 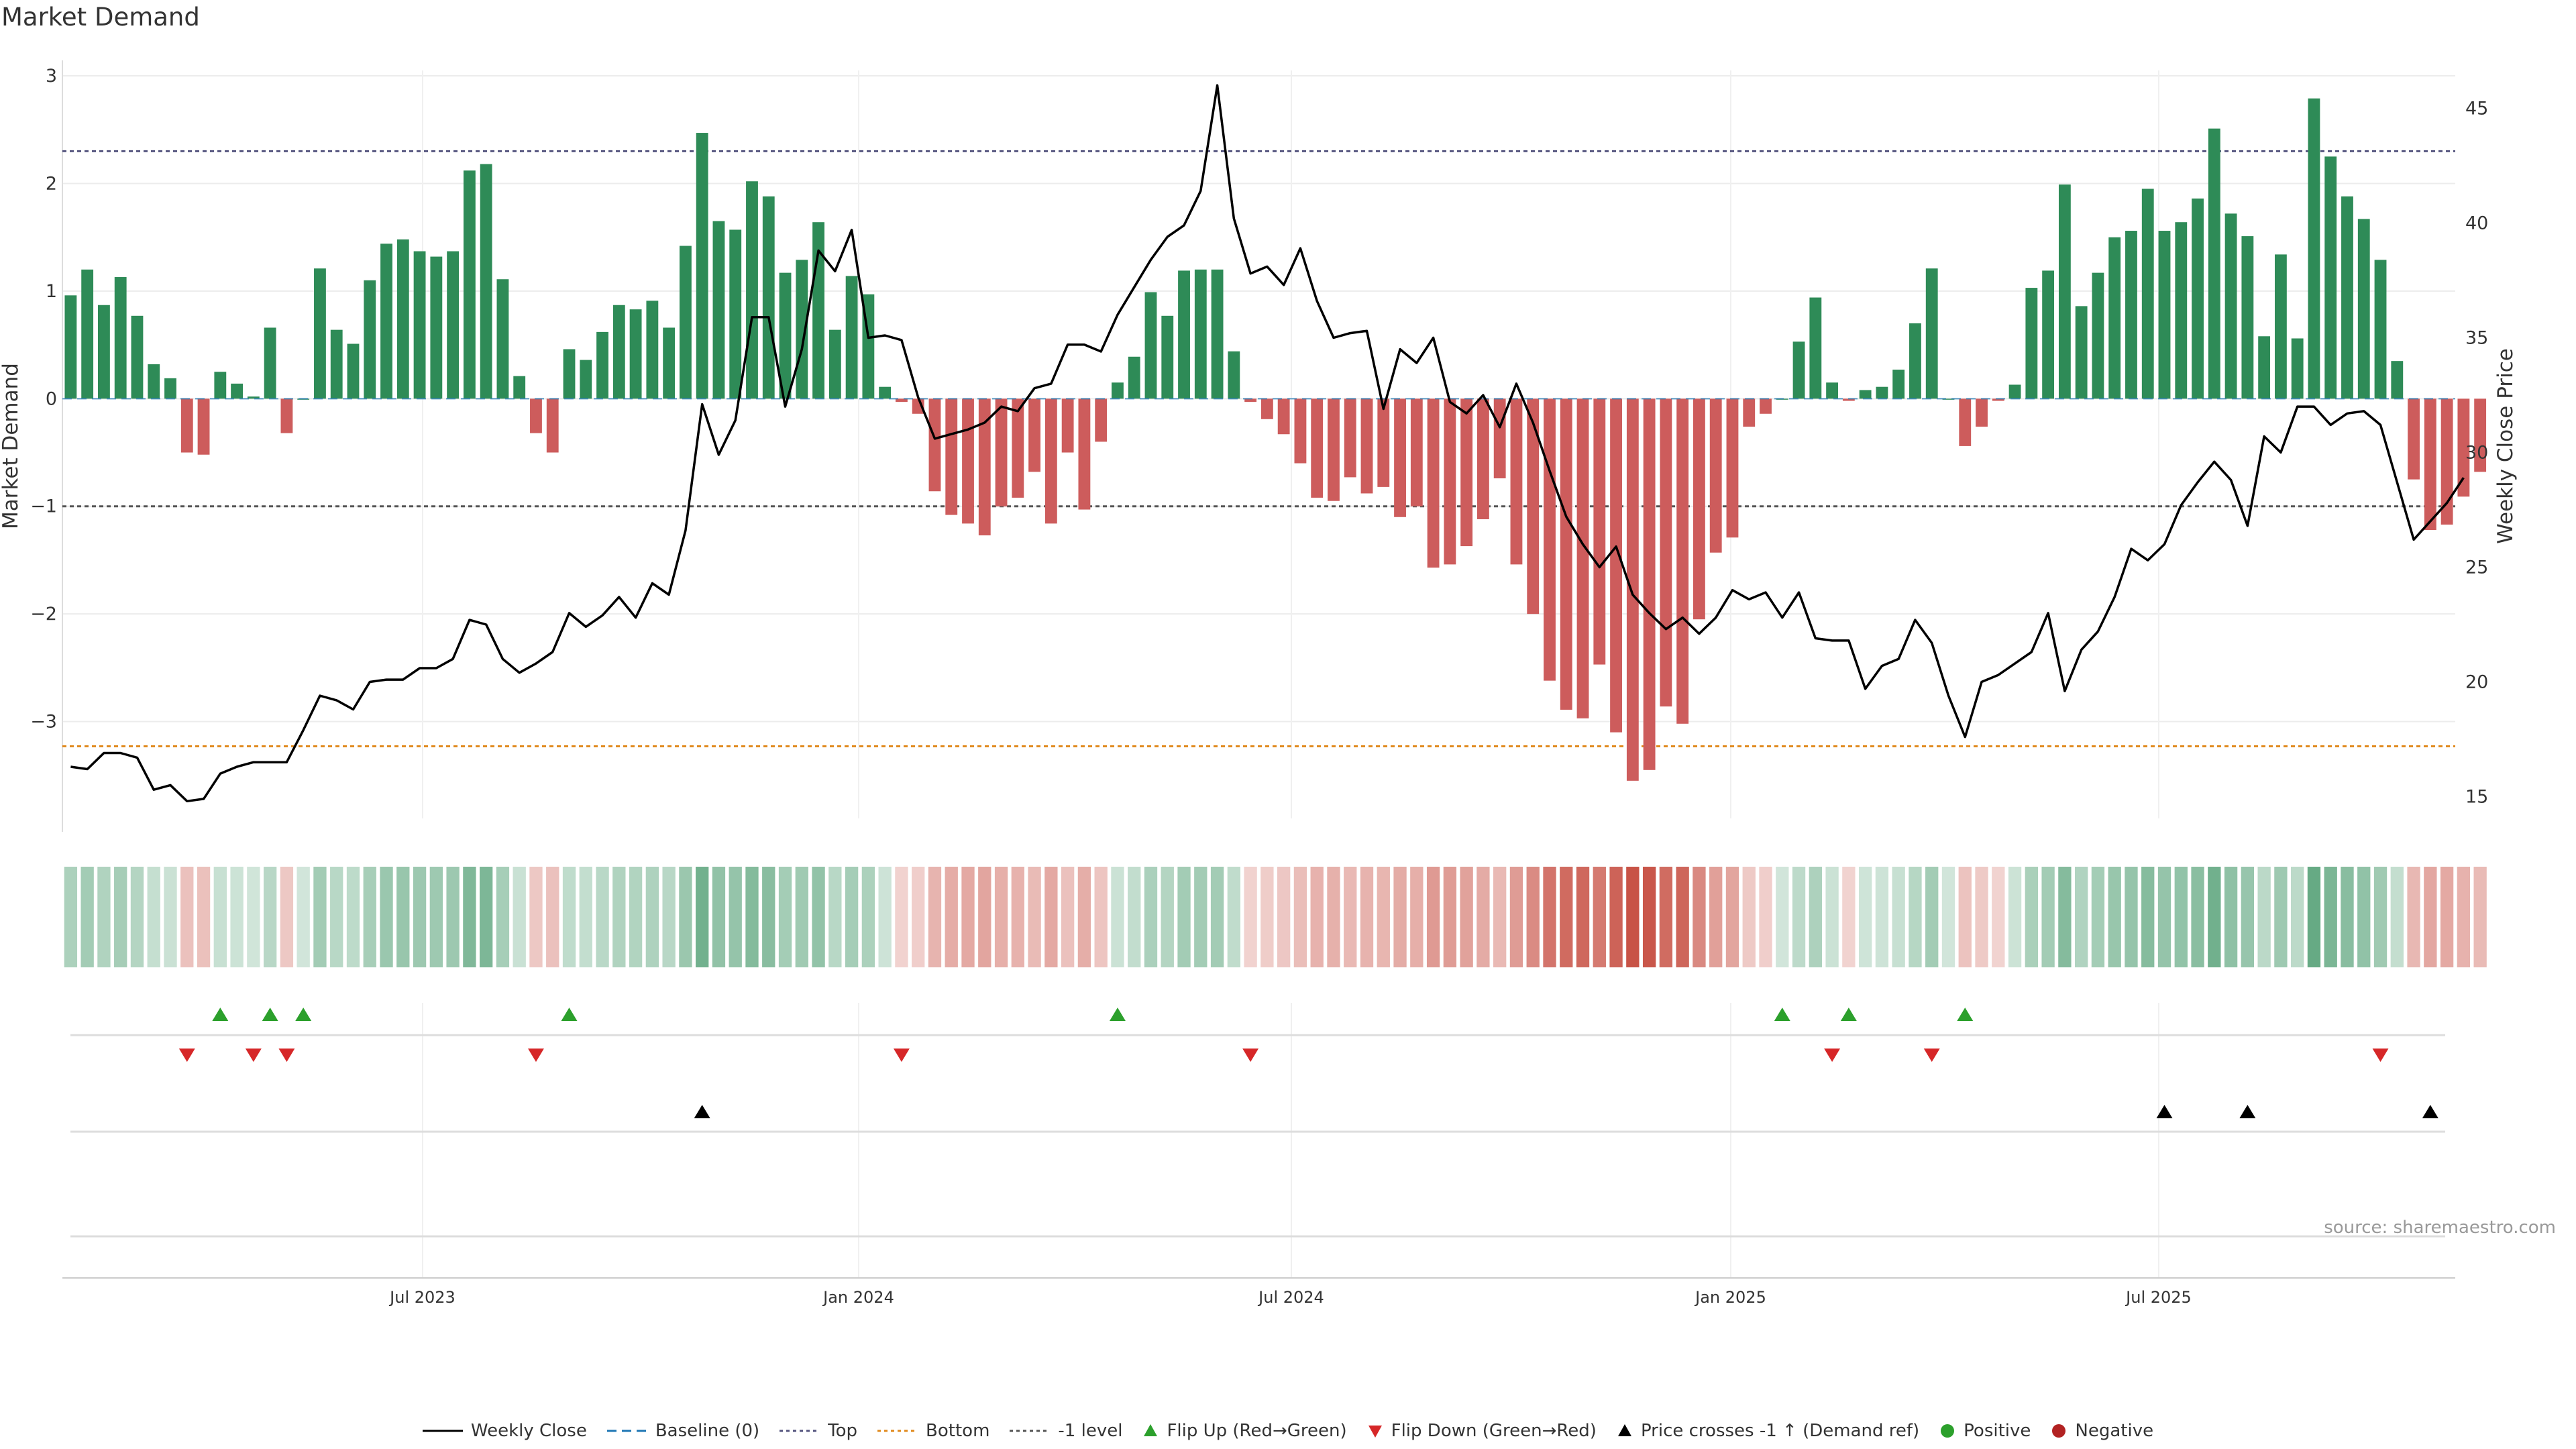 I want to click on y-tick-label: 0, so click(x=51, y=398).